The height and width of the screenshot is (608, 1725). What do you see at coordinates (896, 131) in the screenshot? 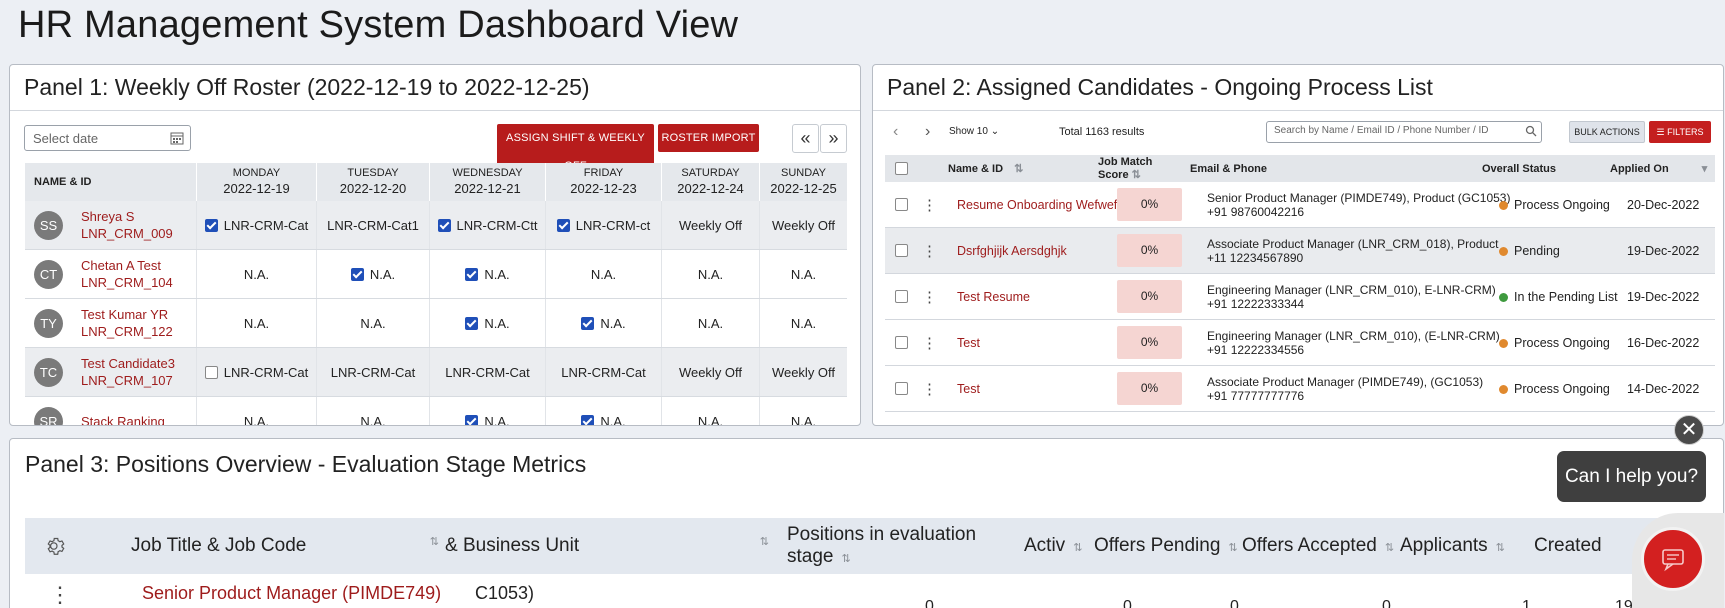
I see `chevron-left-icon: ‹` at bounding box center [896, 131].